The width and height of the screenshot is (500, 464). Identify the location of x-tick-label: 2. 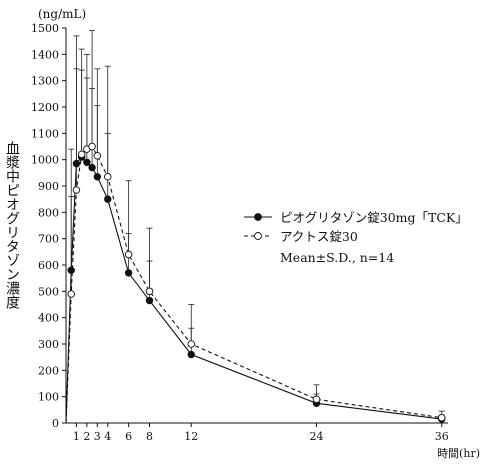
(86, 436).